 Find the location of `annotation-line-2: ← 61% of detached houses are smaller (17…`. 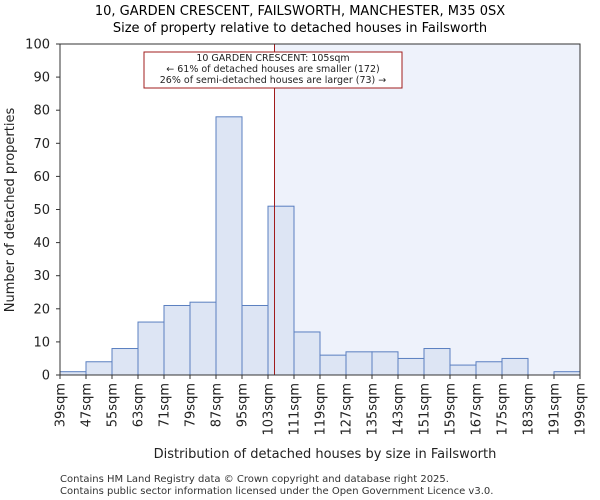

annotation-line-2: ← 61% of detached houses are smaller (17… is located at coordinates (272, 69).